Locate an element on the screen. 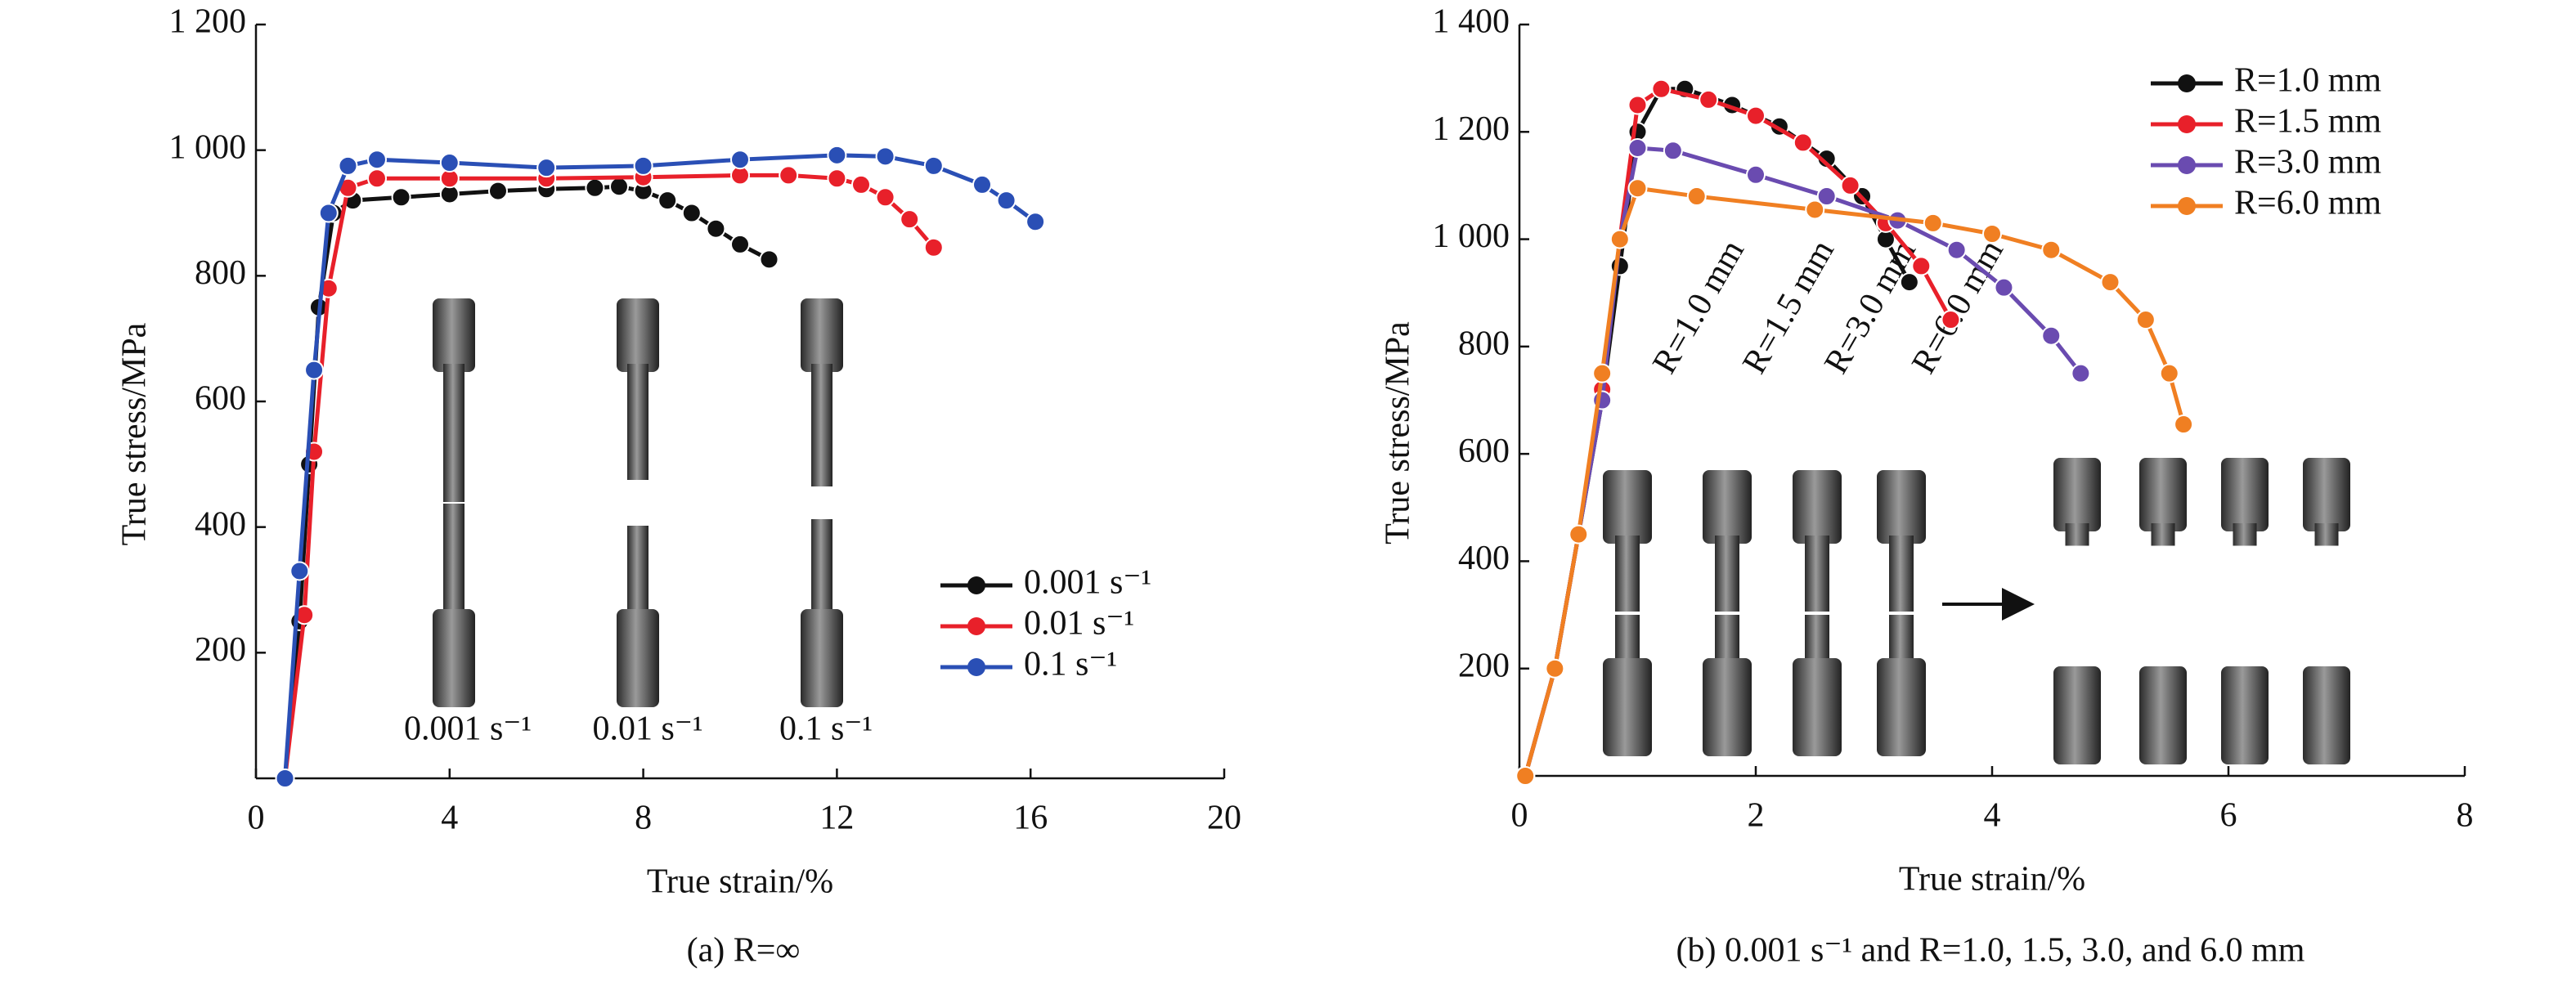 This screenshot has height=986, width=2576. annotation: 0.1 s⁻¹ is located at coordinates (826, 729).